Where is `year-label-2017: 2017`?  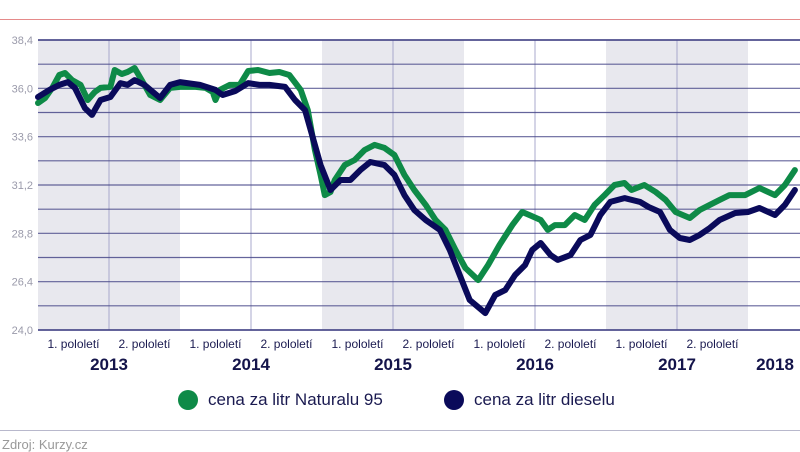 year-label-2017: 2017 is located at coordinates (677, 364).